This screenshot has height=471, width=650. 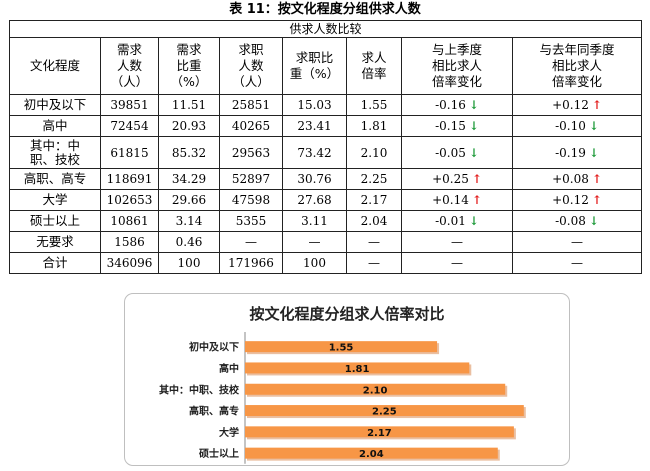 I want to click on cell-education: 高职、高专, so click(x=55, y=179).